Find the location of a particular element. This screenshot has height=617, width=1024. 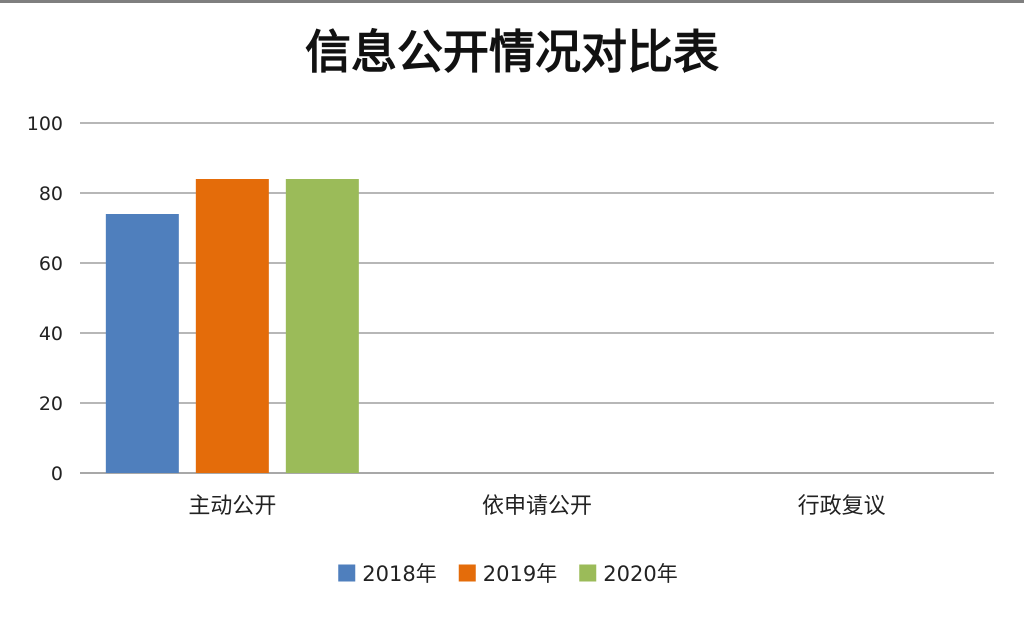

x-category-label: 主动公开 is located at coordinates (232, 506).